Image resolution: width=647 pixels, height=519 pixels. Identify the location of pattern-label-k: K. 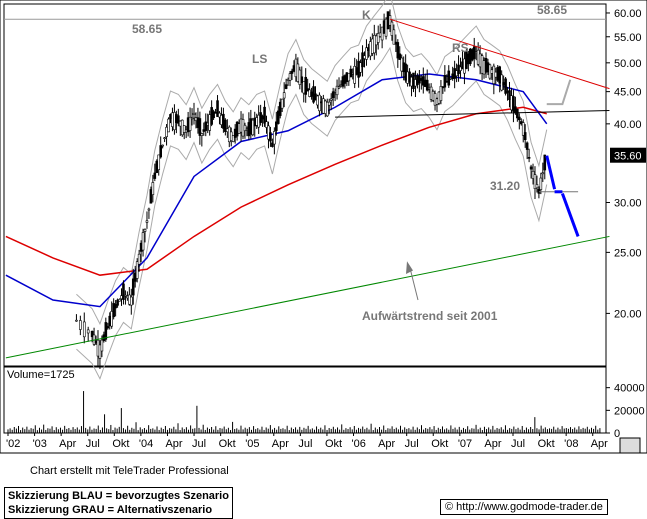
(366, 15).